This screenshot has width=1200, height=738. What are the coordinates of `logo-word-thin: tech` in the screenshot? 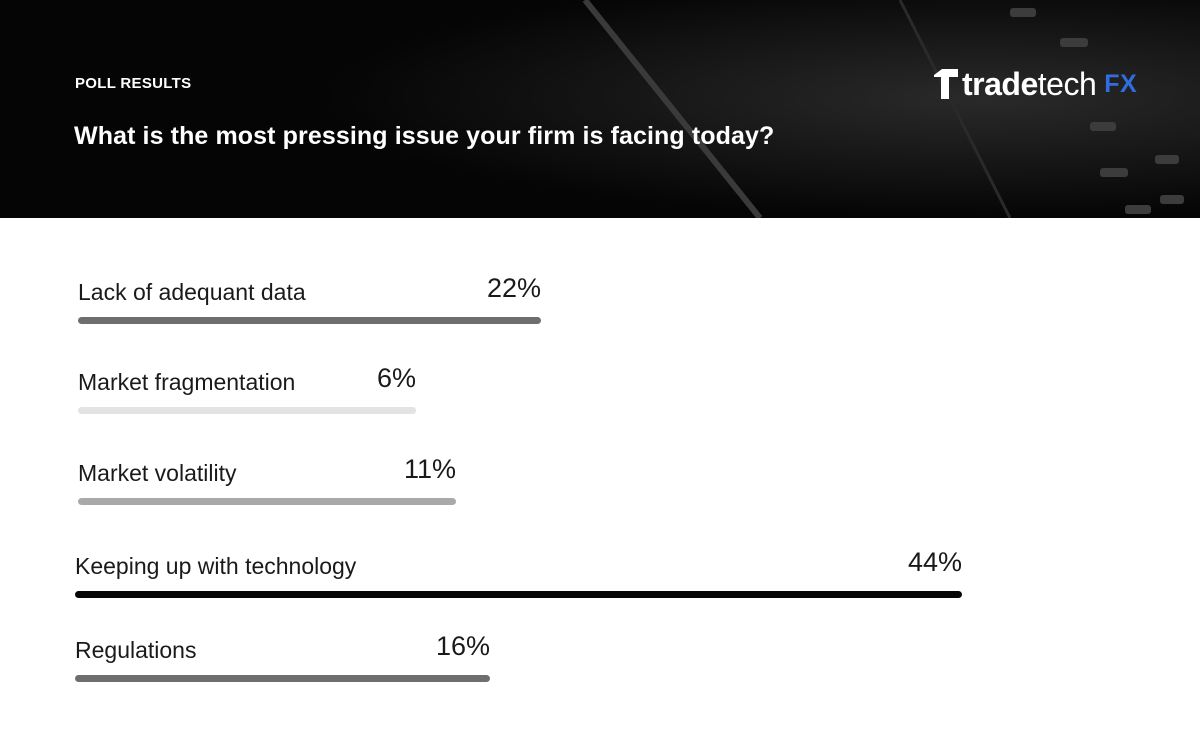 It's located at (1067, 84).